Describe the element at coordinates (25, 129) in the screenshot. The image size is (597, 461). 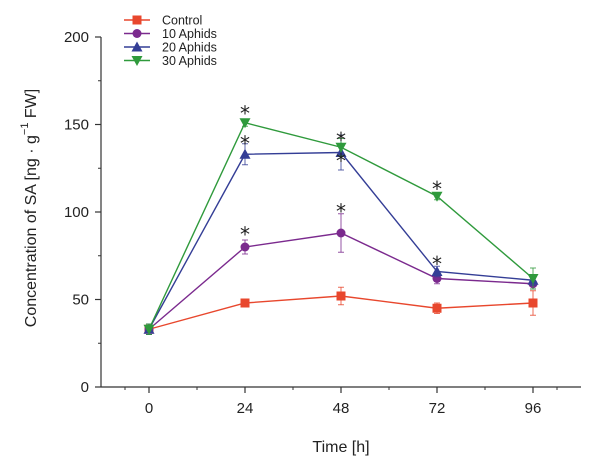
I see `y-axis-title-superscript: −1` at that location.